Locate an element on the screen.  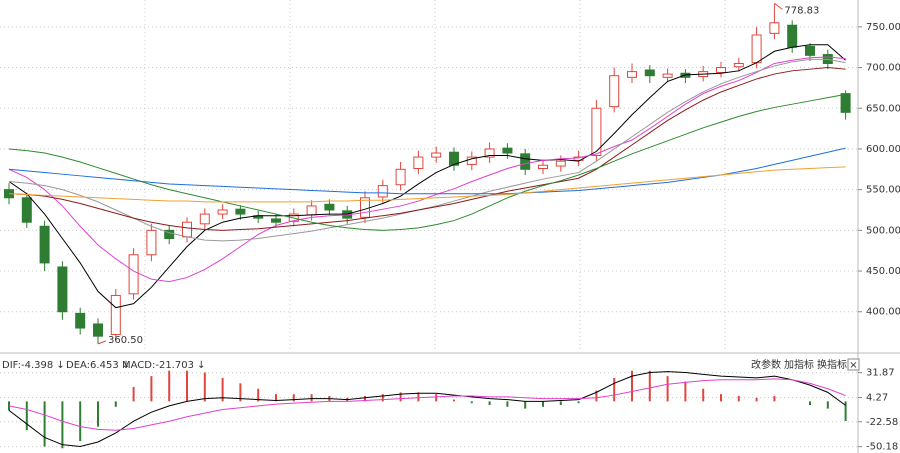
y-tick-label: 4.27 is located at coordinates (877, 398).